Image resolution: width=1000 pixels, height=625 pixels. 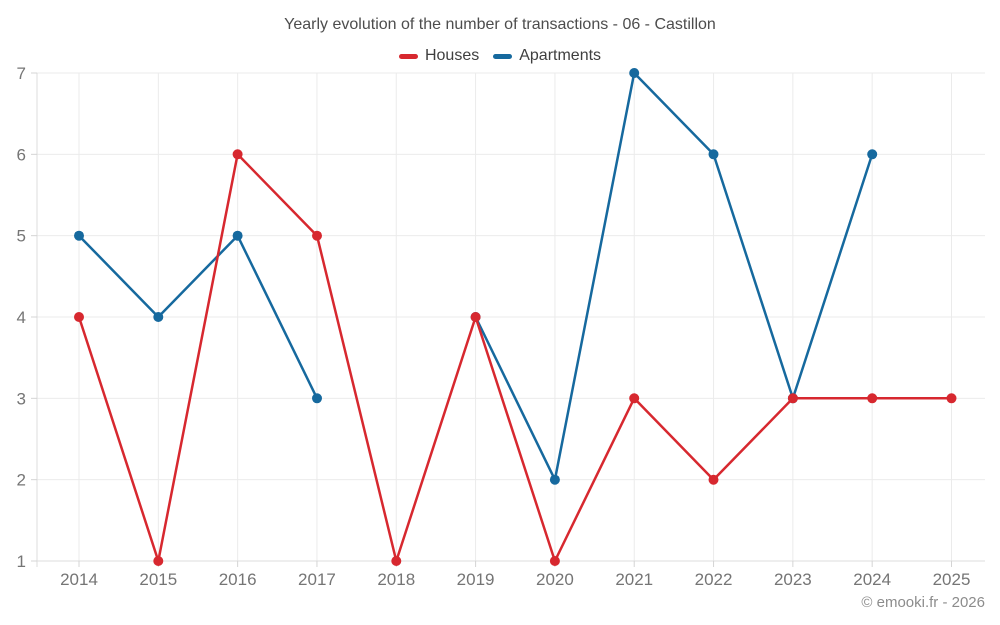 What do you see at coordinates (408, 56) in the screenshot?
I see `houses-legend-marker-icon` at bounding box center [408, 56].